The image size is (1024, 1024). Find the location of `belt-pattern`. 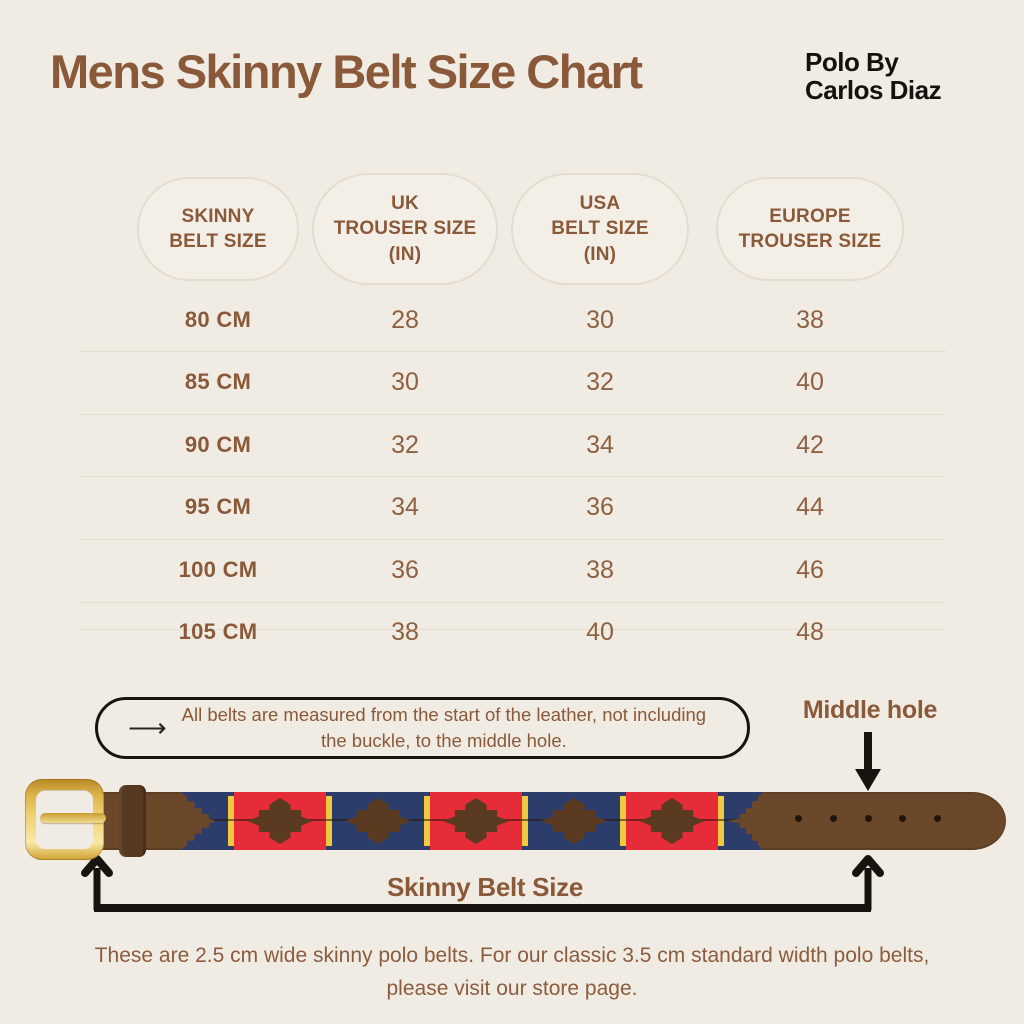

belt-pattern is located at coordinates (472, 821).